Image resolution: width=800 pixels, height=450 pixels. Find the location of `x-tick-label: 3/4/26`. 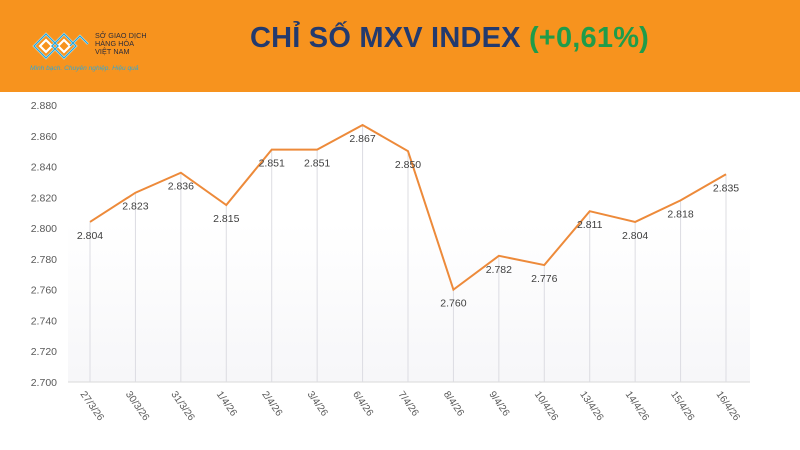

x-tick-label: 3/4/26 is located at coordinates (317, 403).